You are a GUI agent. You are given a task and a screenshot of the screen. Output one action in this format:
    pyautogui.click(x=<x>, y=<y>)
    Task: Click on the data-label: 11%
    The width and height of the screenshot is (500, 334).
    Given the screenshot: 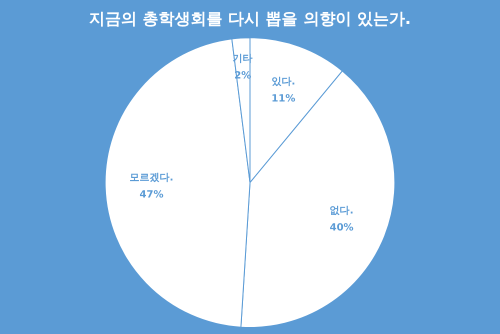 What is the action you would take?
    pyautogui.click(x=283, y=98)
    